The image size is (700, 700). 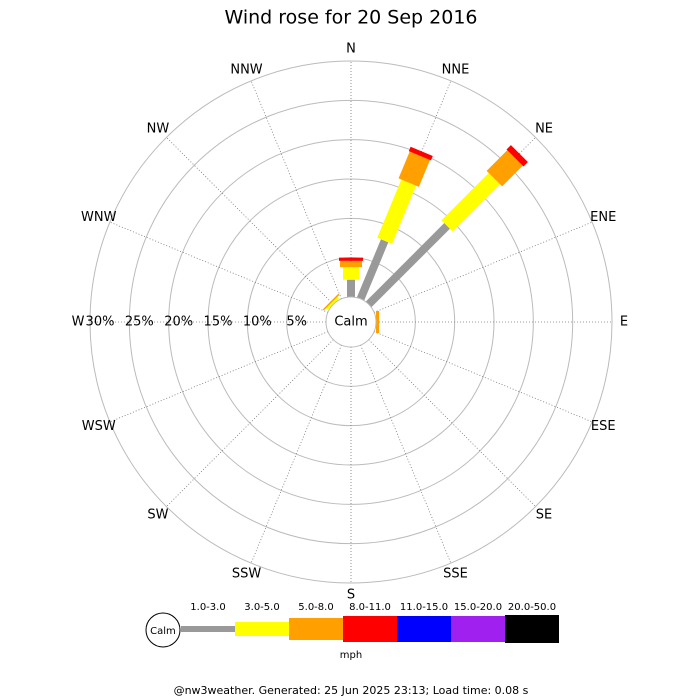 I want to click on legend-calm, so click(x=163, y=630).